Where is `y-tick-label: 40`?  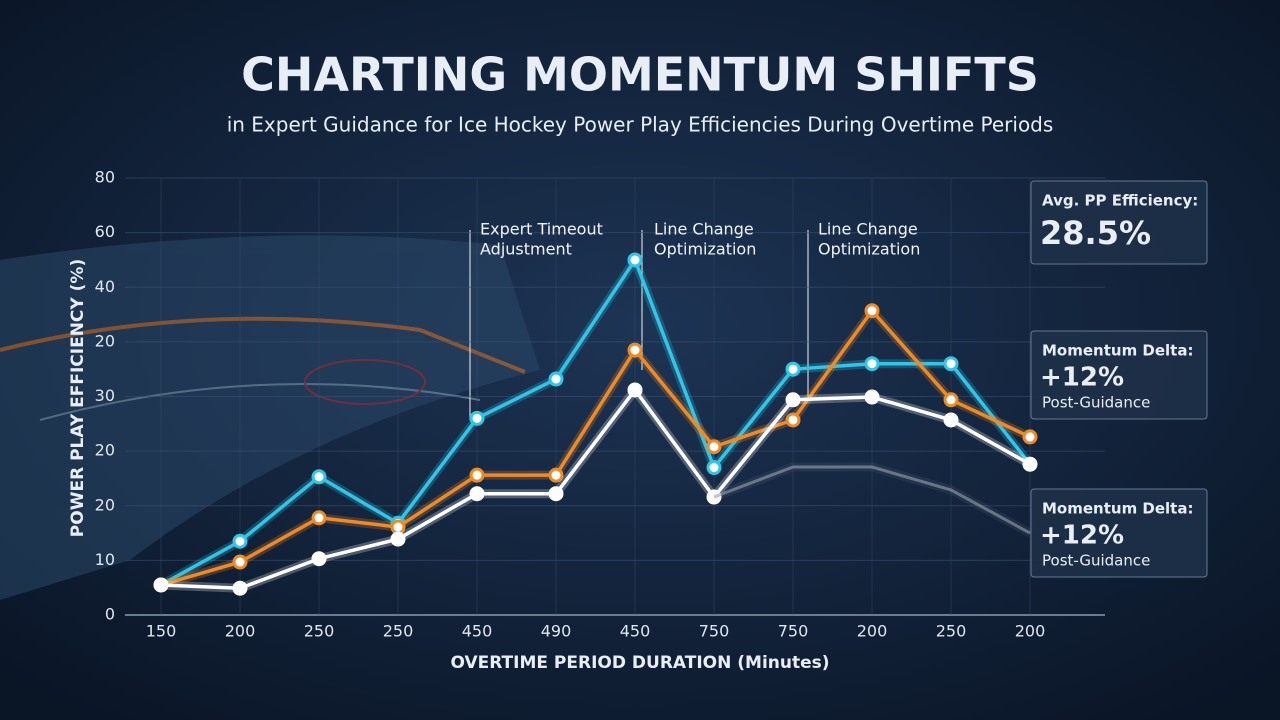 y-tick-label: 40 is located at coordinates (105, 286).